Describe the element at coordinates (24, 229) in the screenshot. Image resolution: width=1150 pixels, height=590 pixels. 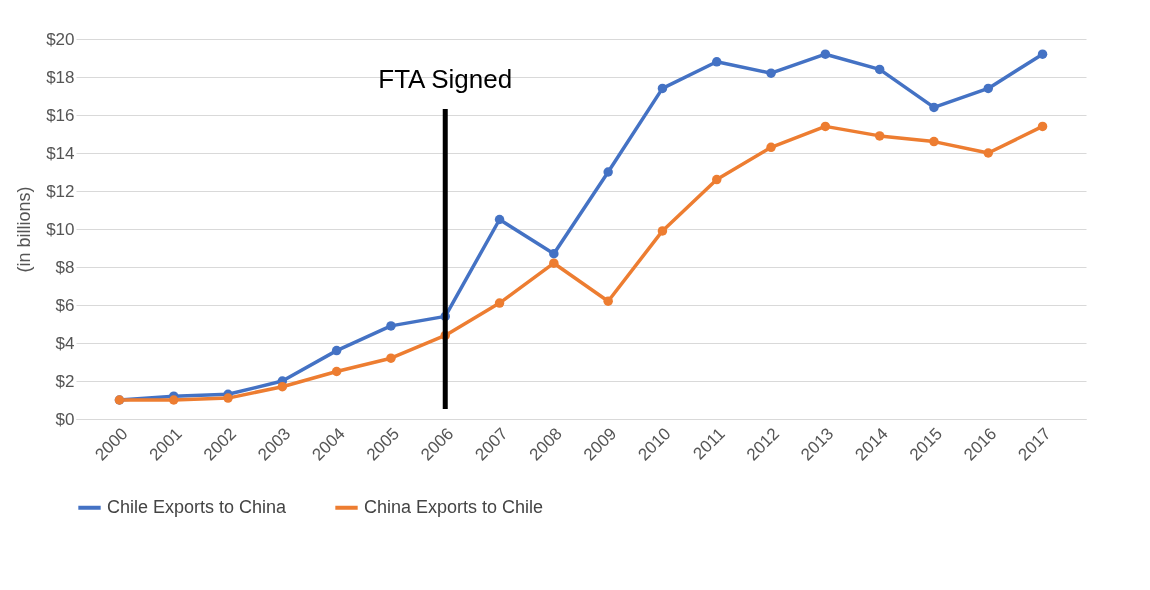
I see `y-axis-title: (in billions)` at that location.